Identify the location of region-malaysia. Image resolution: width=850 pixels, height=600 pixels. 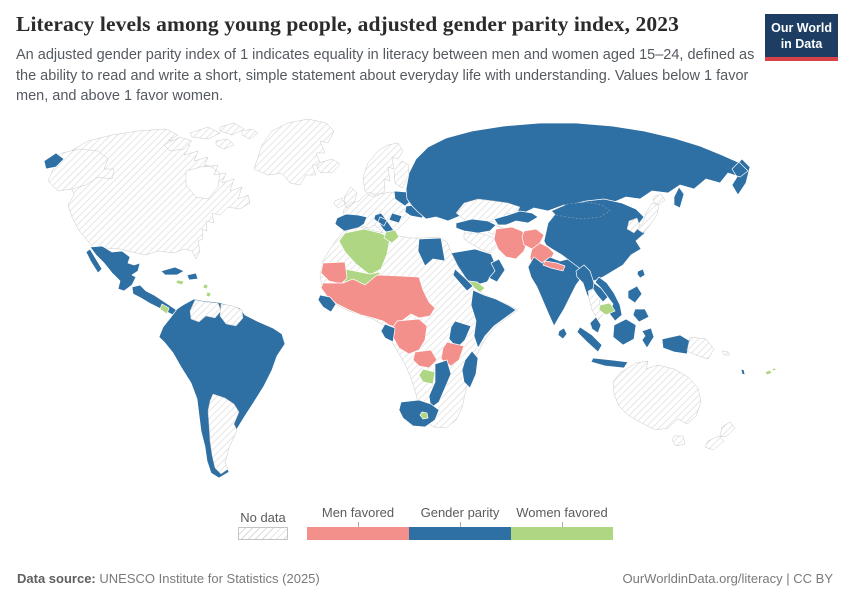
(595, 325).